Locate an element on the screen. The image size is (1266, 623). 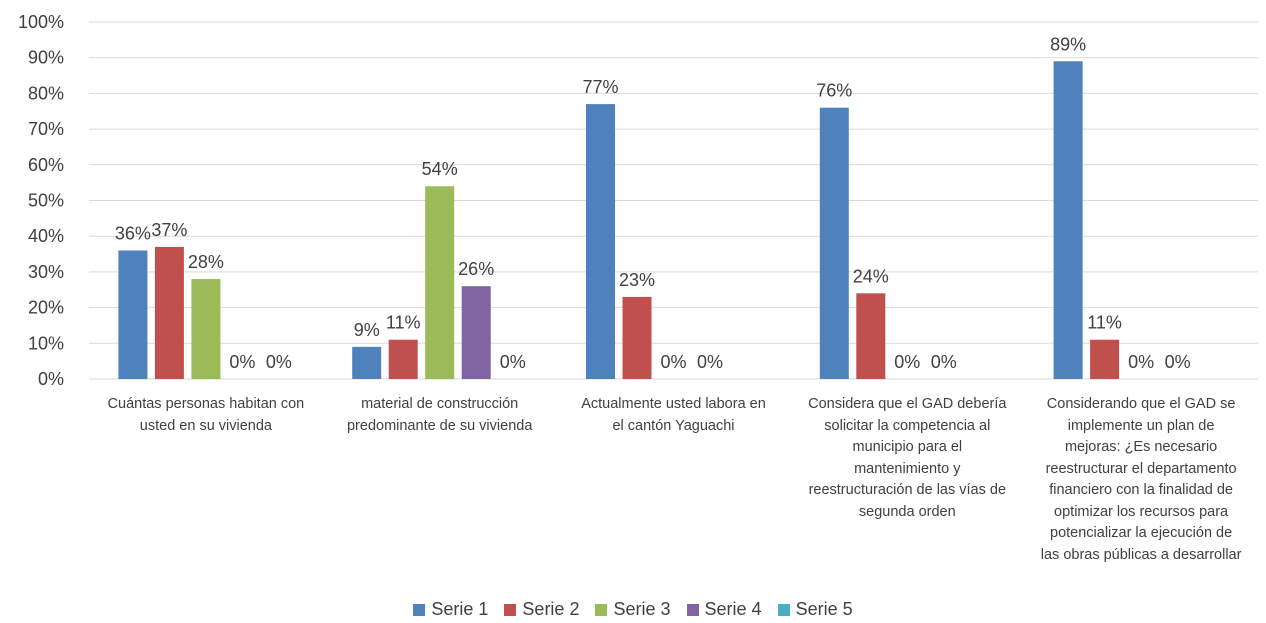
data-label: 36% is located at coordinates (133, 233).